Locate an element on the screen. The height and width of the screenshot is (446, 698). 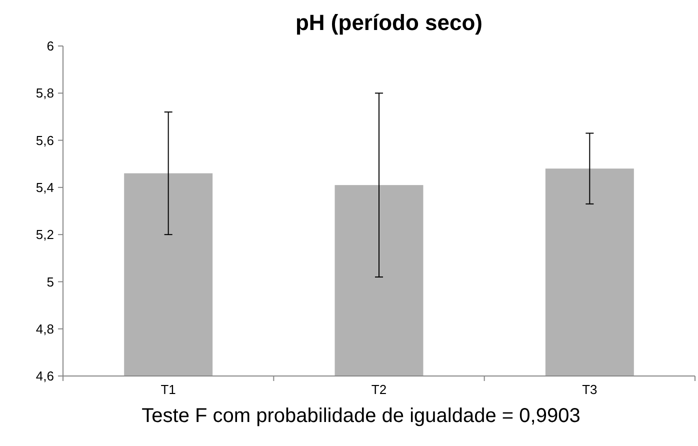
y-tick-label: 5,6 is located at coordinates (45, 140).